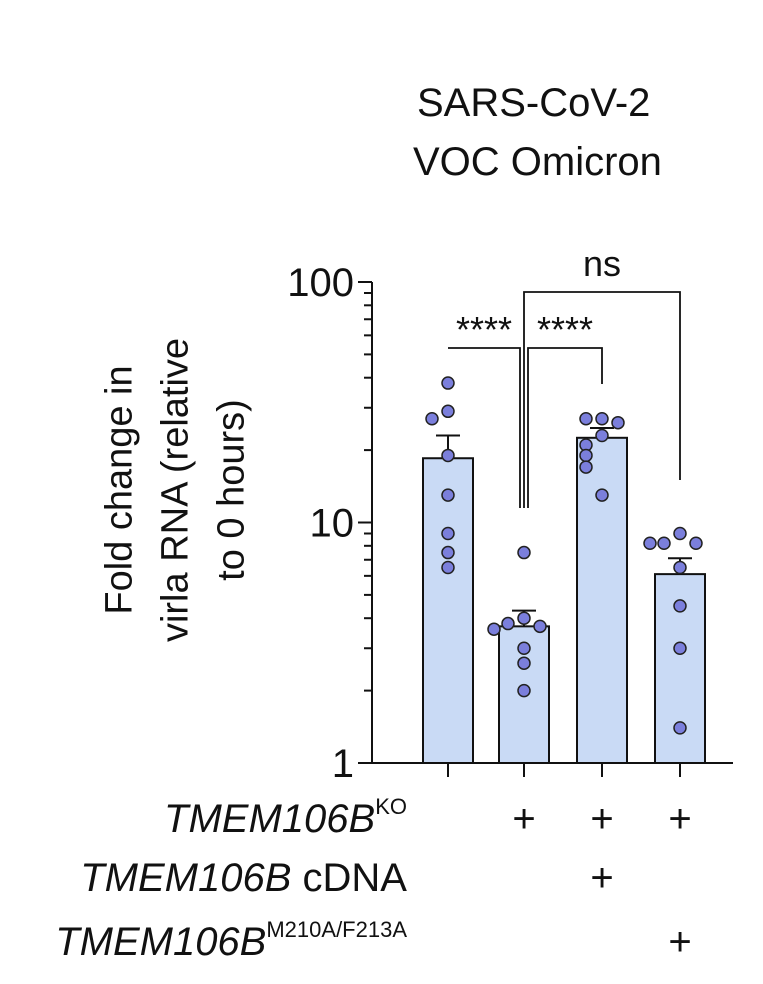  I want to click on condition-label-mutant: TMEM106BM210A/F213A, so click(231, 941).